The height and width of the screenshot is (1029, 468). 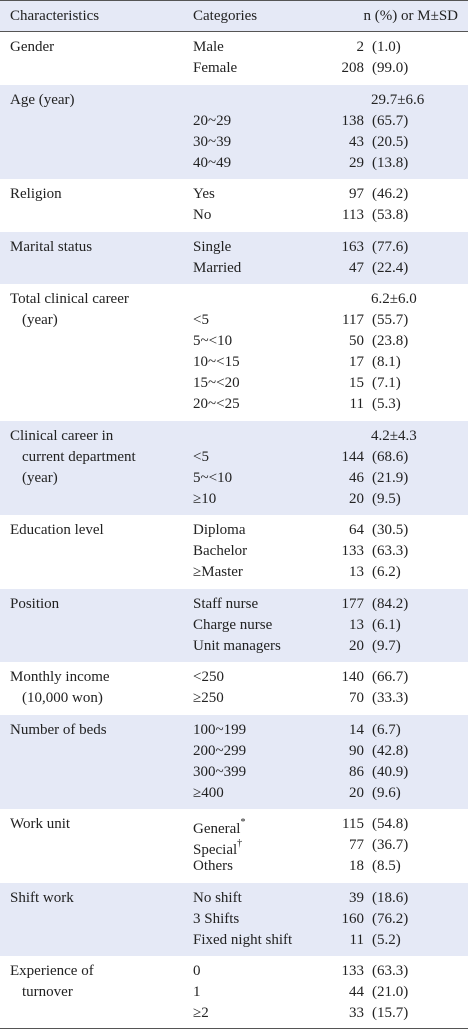 I want to click on category: Married, so click(x=217, y=267).